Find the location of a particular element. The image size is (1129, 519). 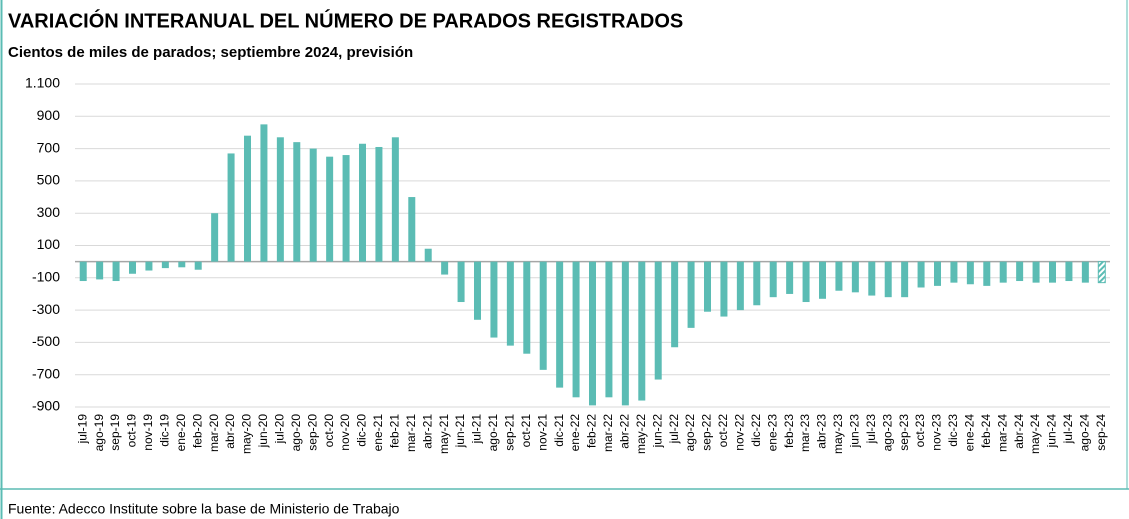

x-tick-label: nov-23 is located at coordinates (937, 432).